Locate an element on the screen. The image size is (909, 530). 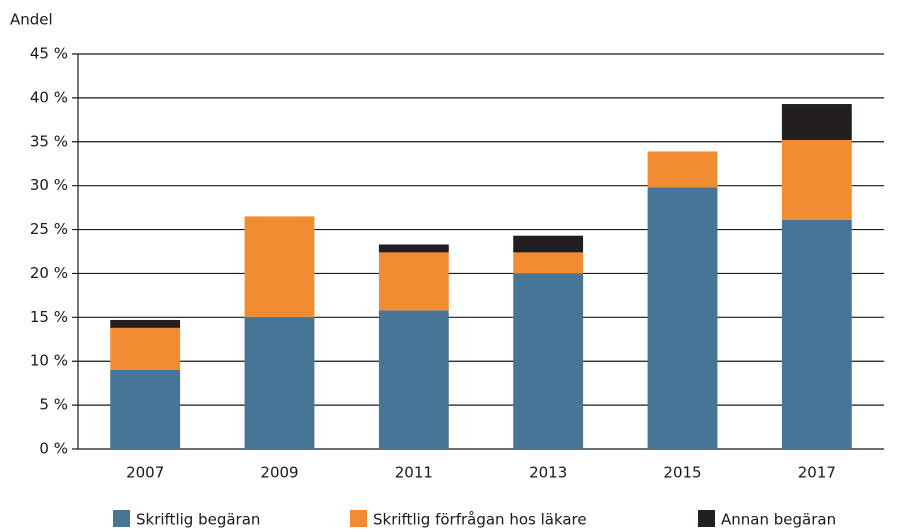
y-tick-label: 45 % is located at coordinates (49, 54).